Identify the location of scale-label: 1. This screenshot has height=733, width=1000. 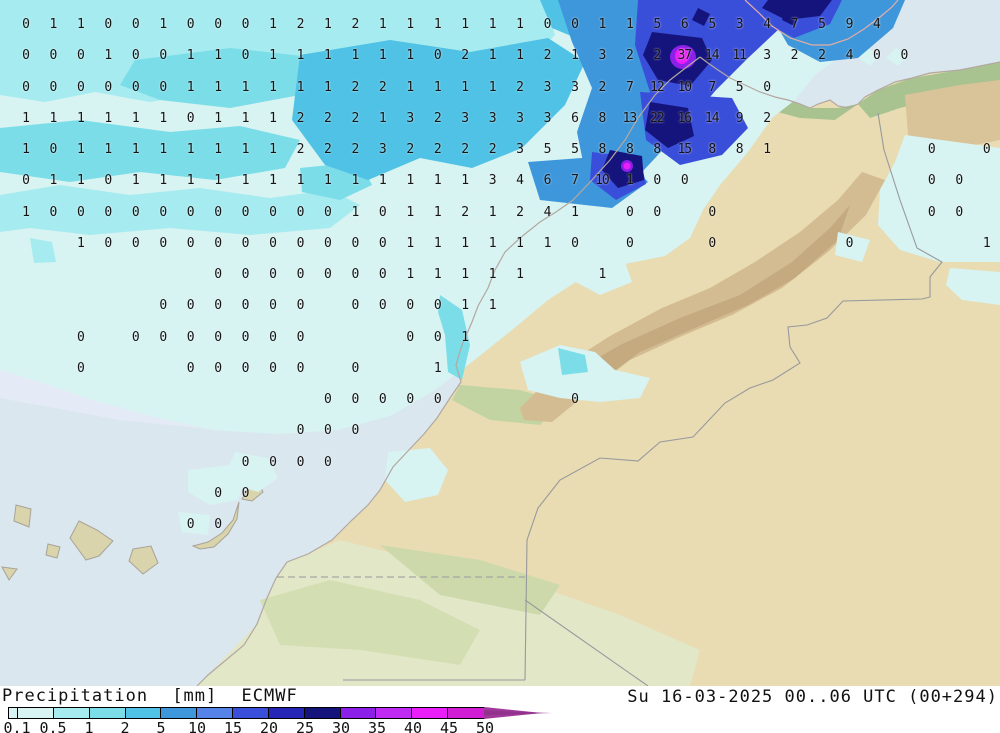
(89, 726).